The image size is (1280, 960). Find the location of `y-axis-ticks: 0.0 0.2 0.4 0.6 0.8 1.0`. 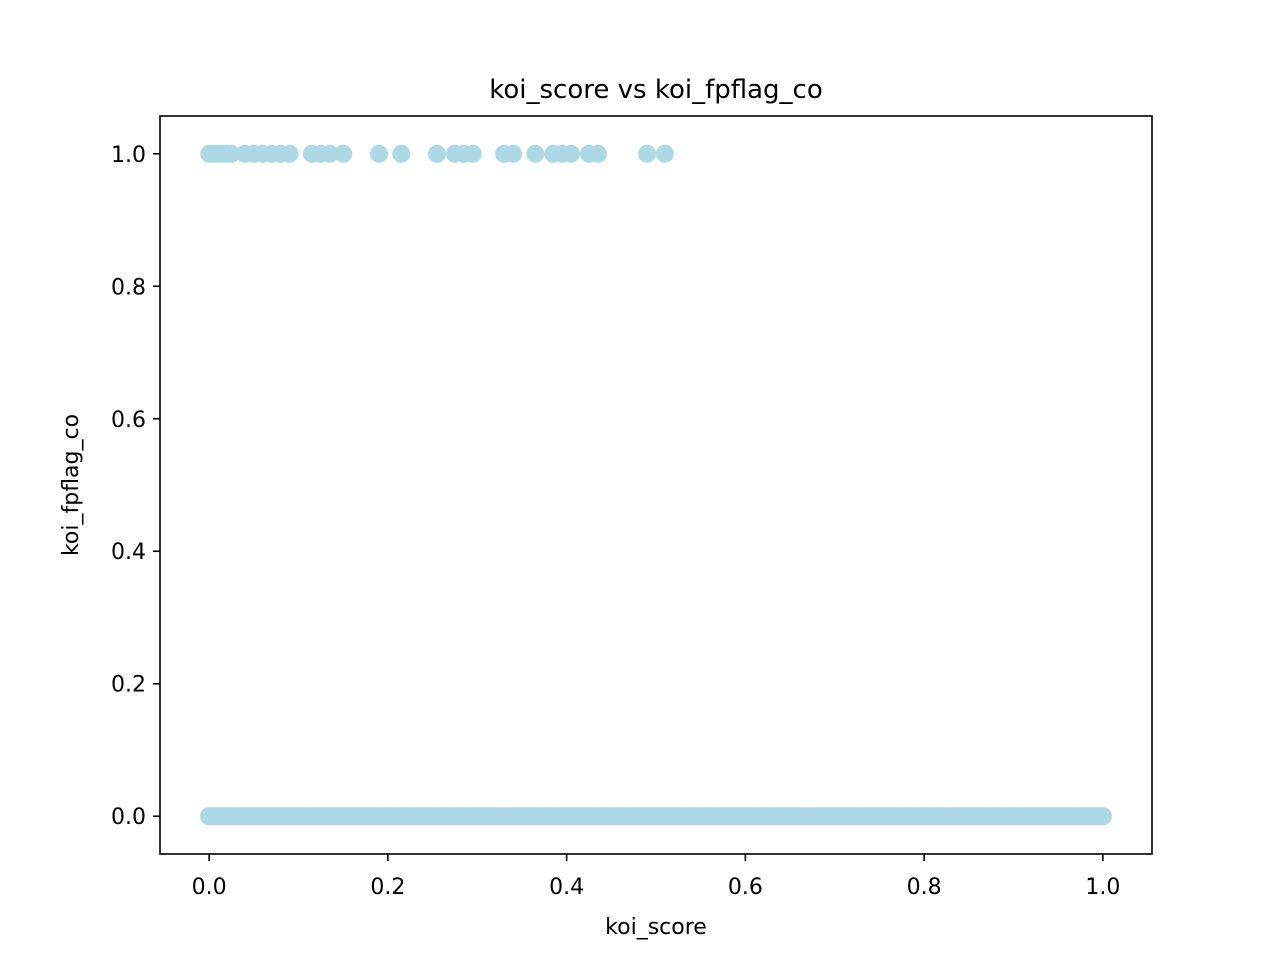

y-axis-ticks: 0.0 0.2 0.4 0.6 0.8 1.0 is located at coordinates (135, 486).